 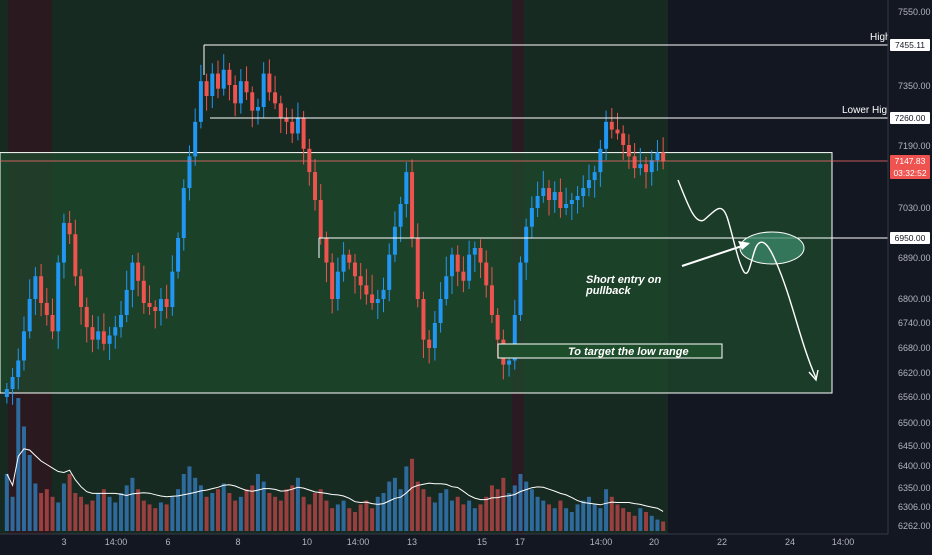 I want to click on target-box, so click(x=610, y=351).